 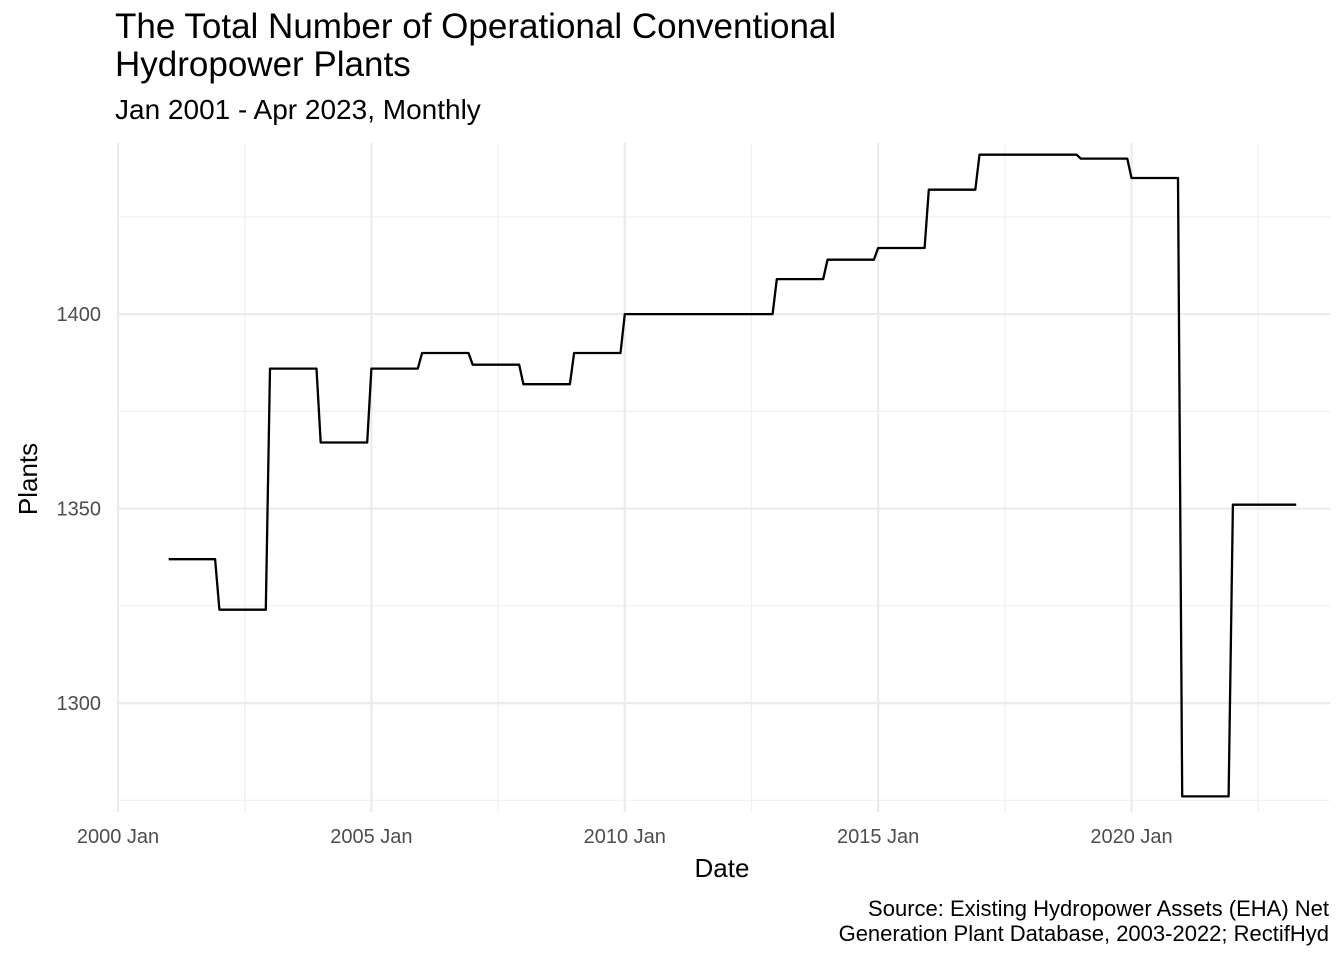 What do you see at coordinates (263, 64) in the screenshot?
I see `chart-title-line-2: Hydropower Plants` at bounding box center [263, 64].